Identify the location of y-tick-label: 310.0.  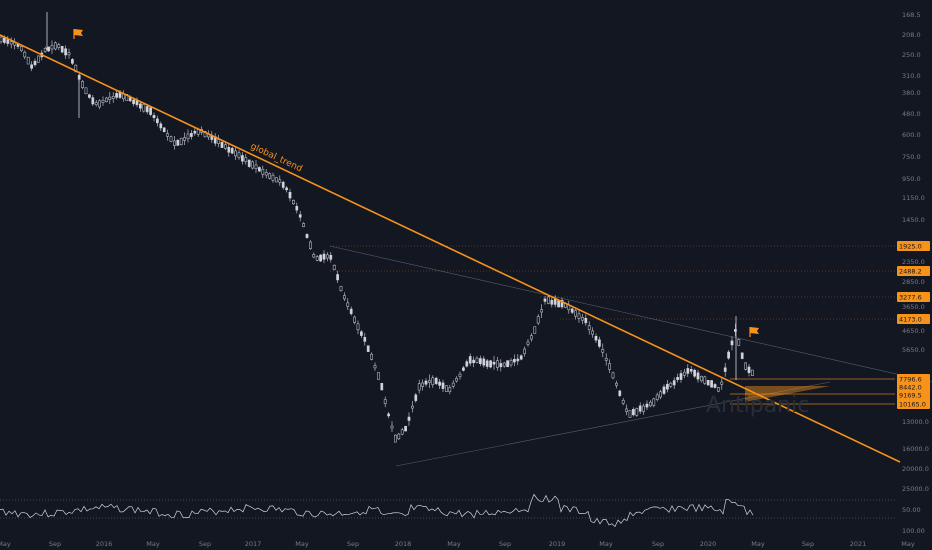
(911, 76).